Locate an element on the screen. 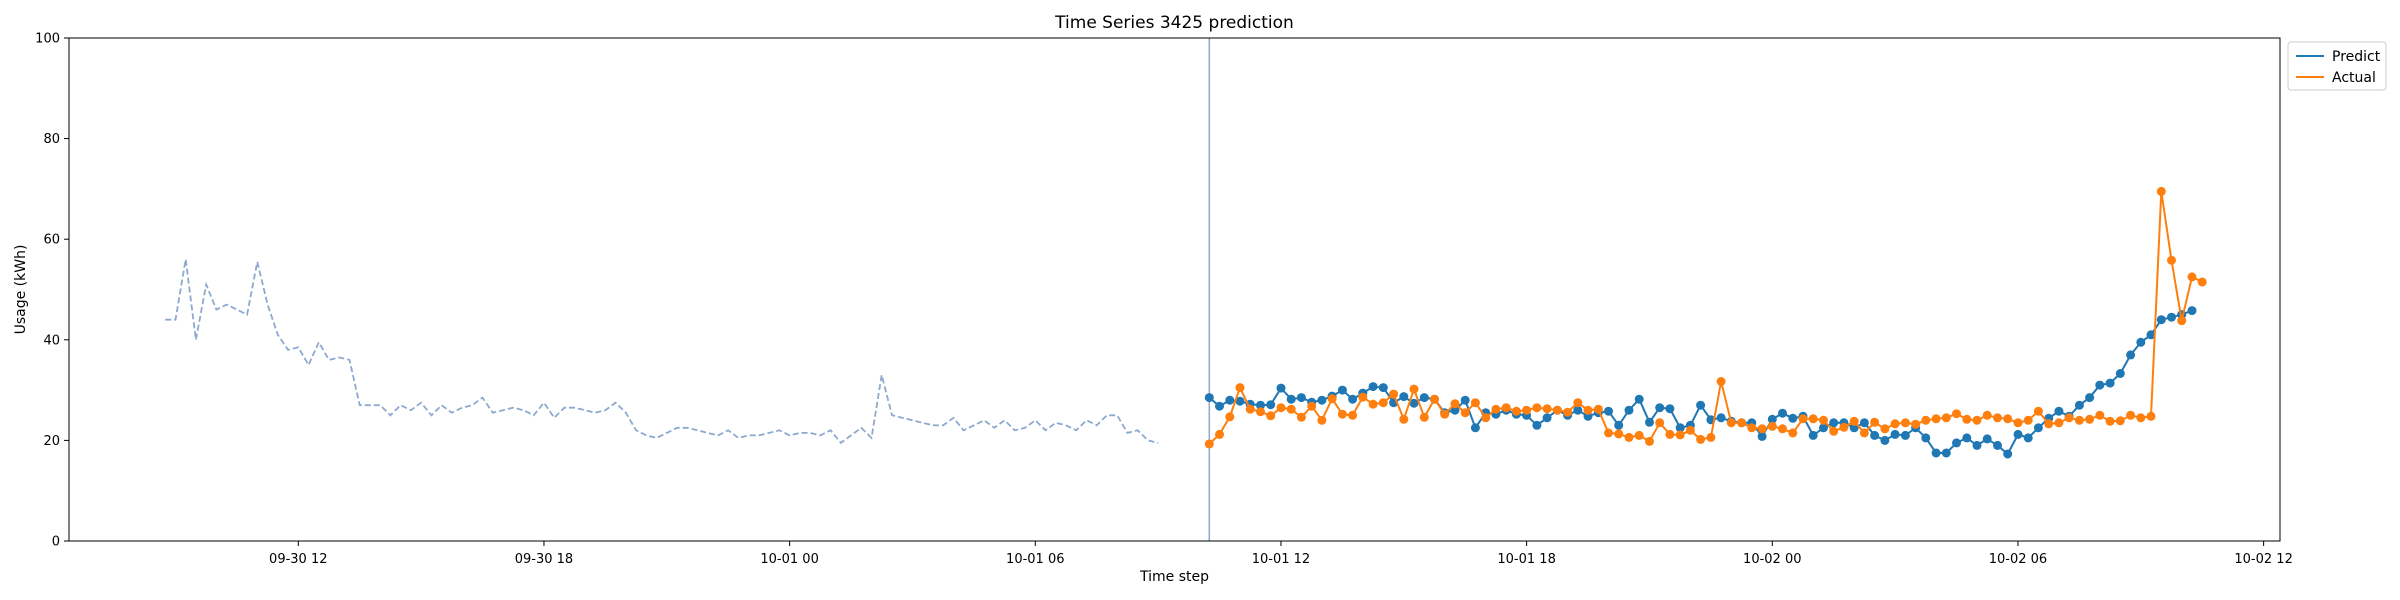 The height and width of the screenshot is (600, 2400). x-tick-label: 10-01 06 is located at coordinates (1035, 559).